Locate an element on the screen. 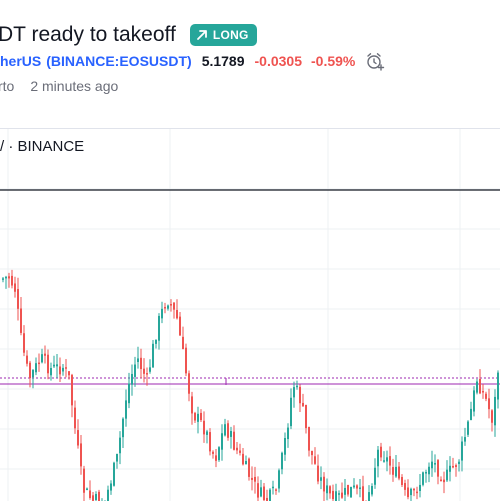  long-badge: LONG is located at coordinates (223, 35).